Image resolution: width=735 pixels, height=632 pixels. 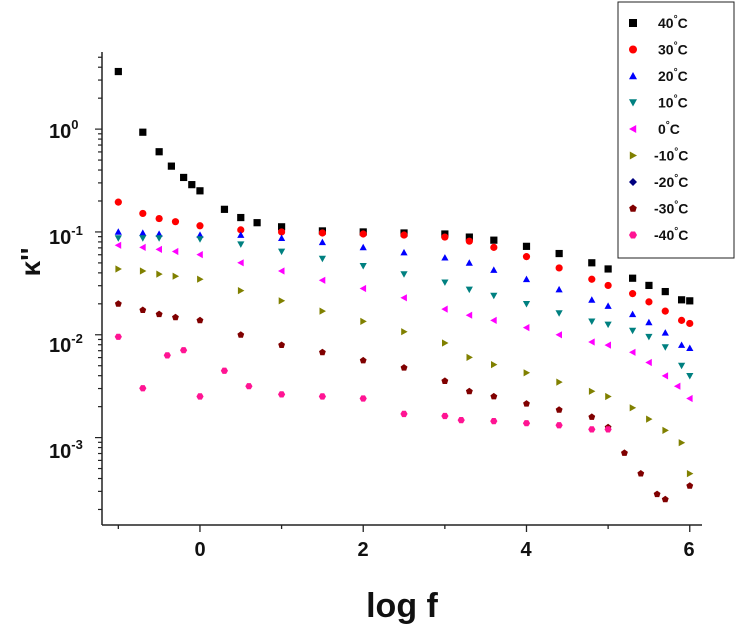 What do you see at coordinates (671, 234) in the screenshot?
I see `legend-label: -40°C` at bounding box center [671, 234].